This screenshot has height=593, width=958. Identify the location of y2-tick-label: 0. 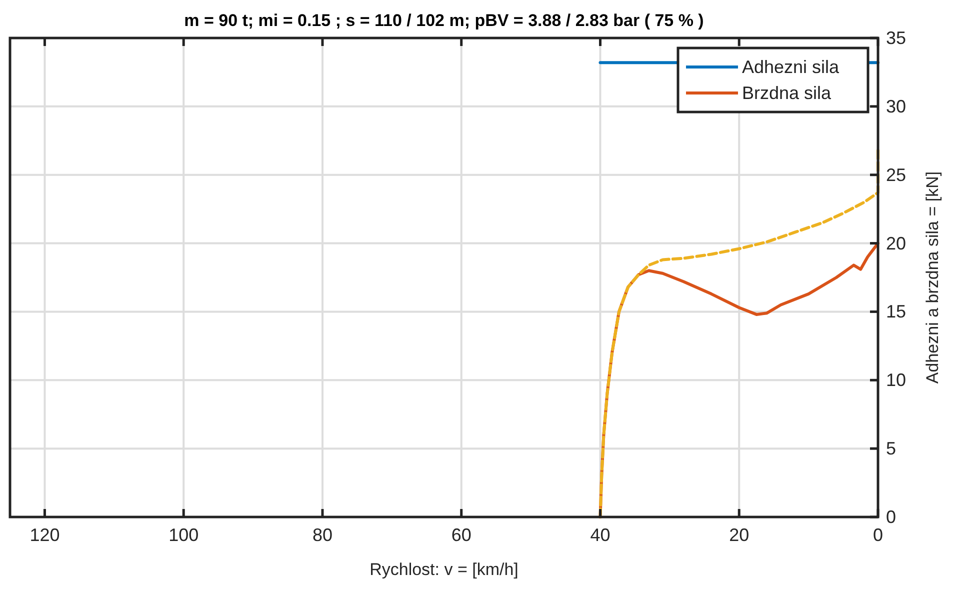
(891, 517).